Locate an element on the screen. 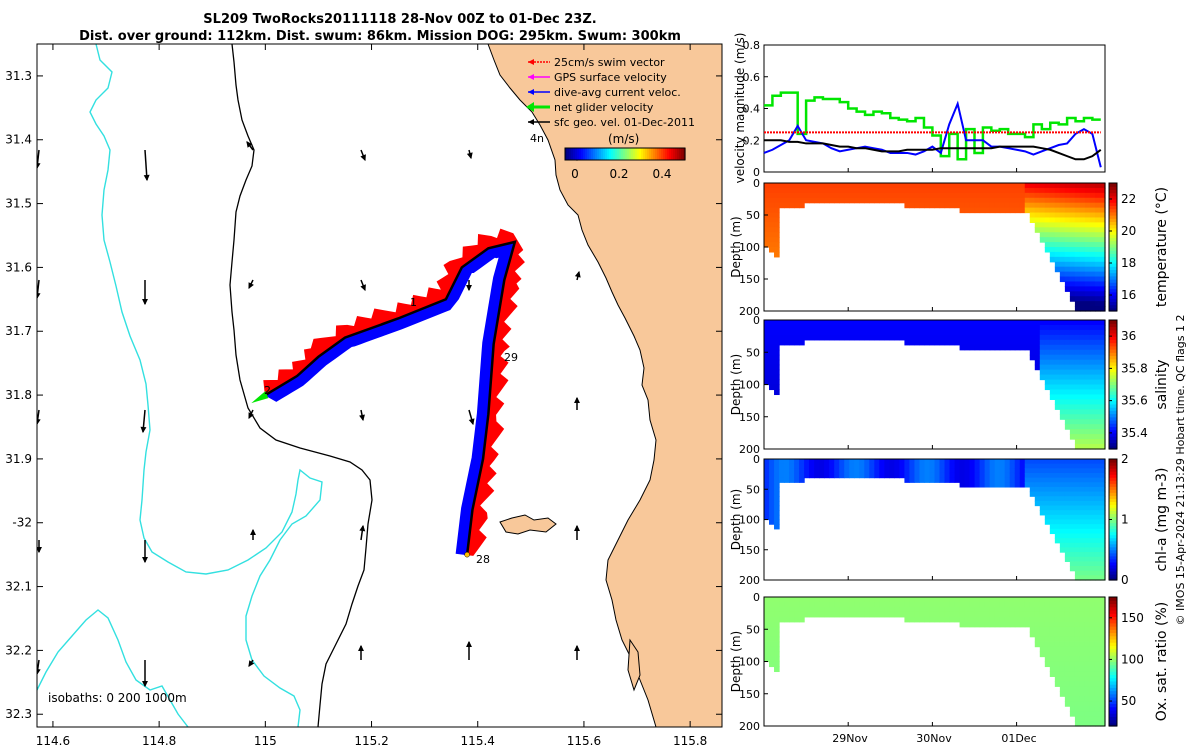 Image resolution: width=1200 pixels, height=750 pixels. colorbar-units: (m/s) is located at coordinates (623, 139).